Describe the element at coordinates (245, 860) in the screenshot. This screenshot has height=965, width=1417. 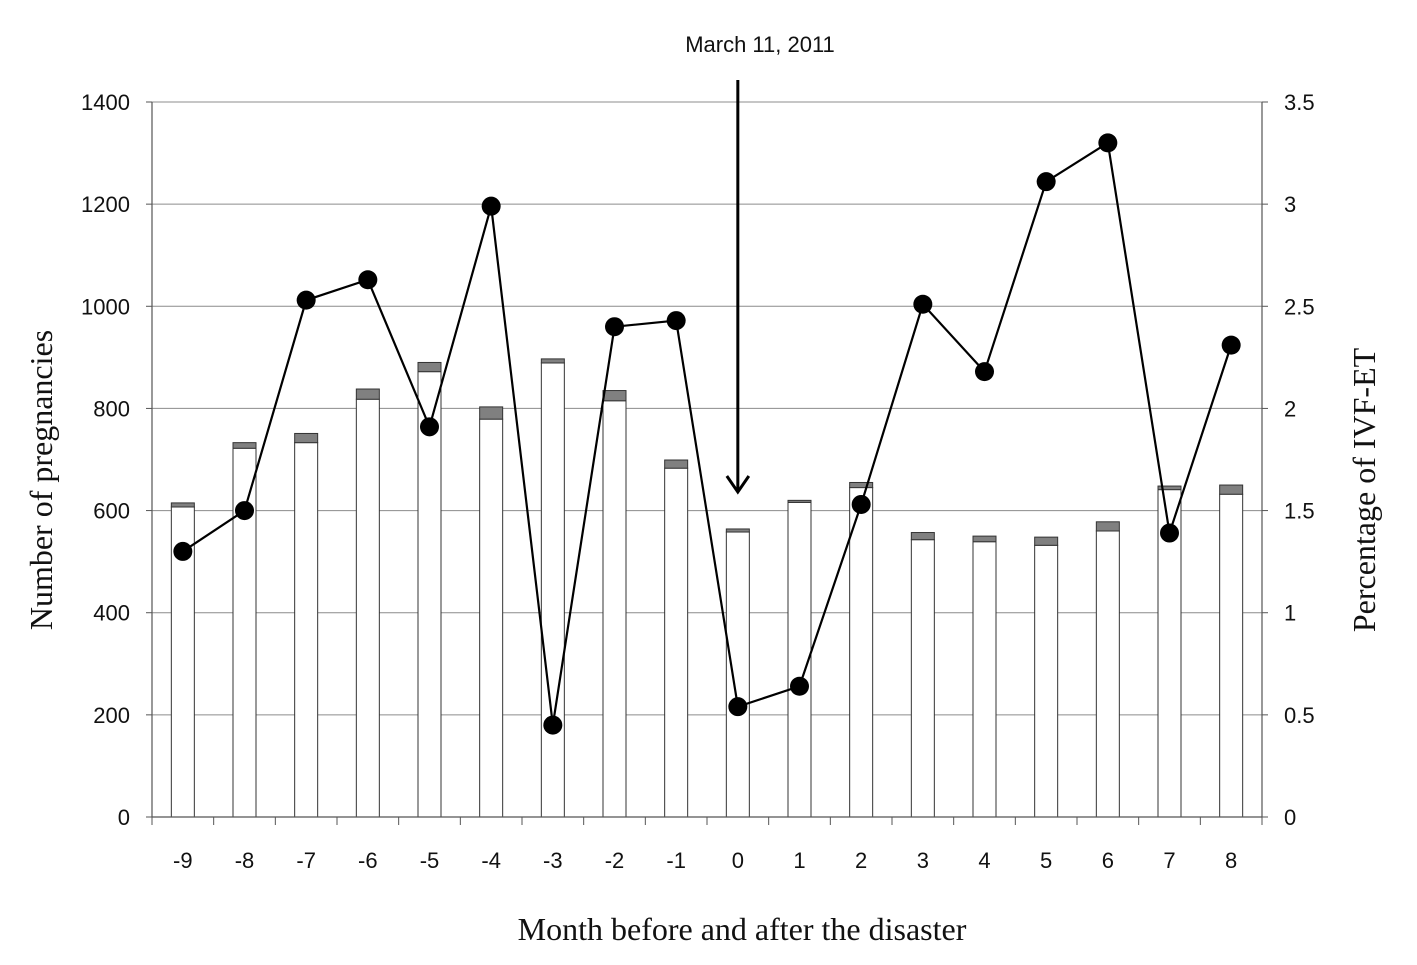
I see `x-tick-label: -8` at that location.